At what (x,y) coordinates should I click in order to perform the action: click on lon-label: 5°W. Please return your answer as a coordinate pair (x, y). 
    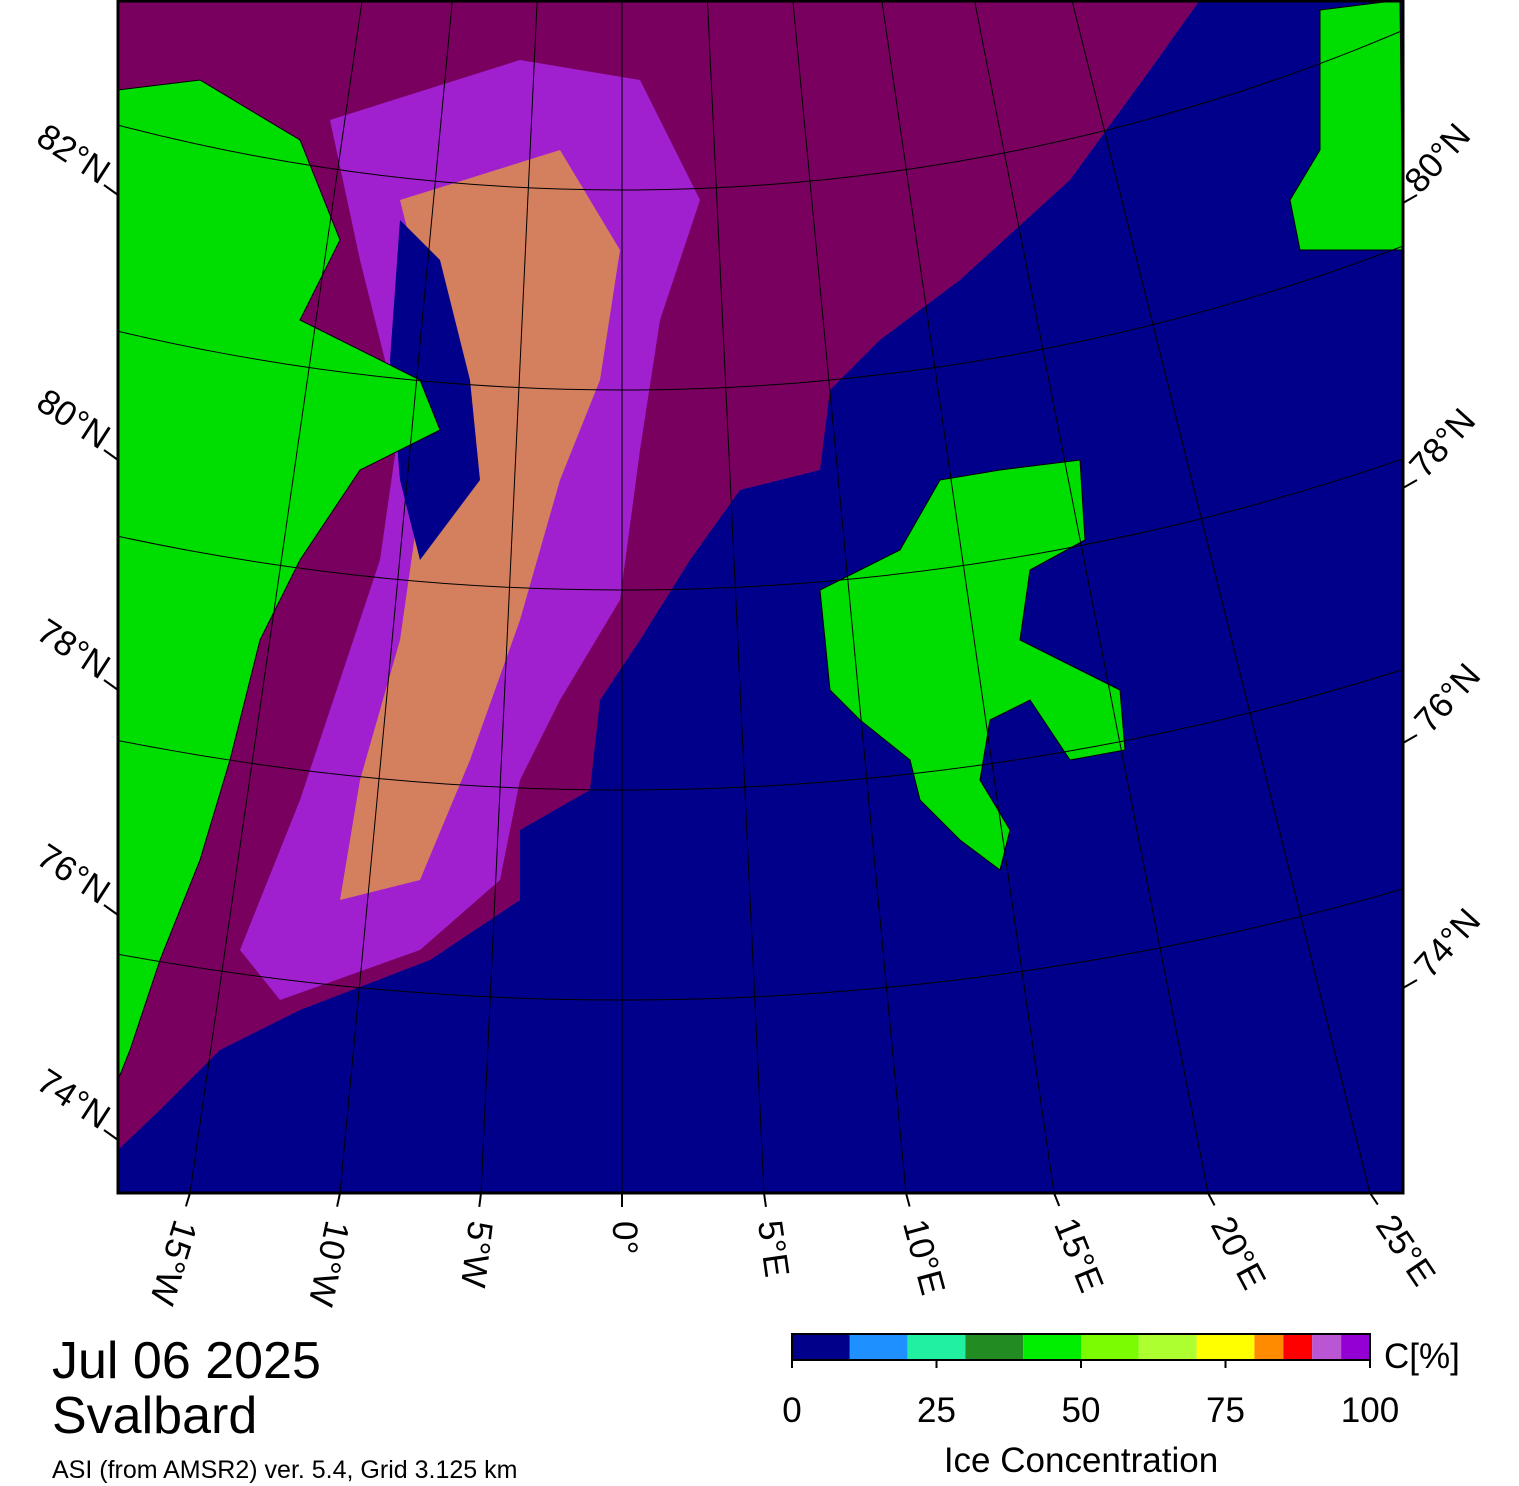
    Looking at the image, I should click on (476, 1254).